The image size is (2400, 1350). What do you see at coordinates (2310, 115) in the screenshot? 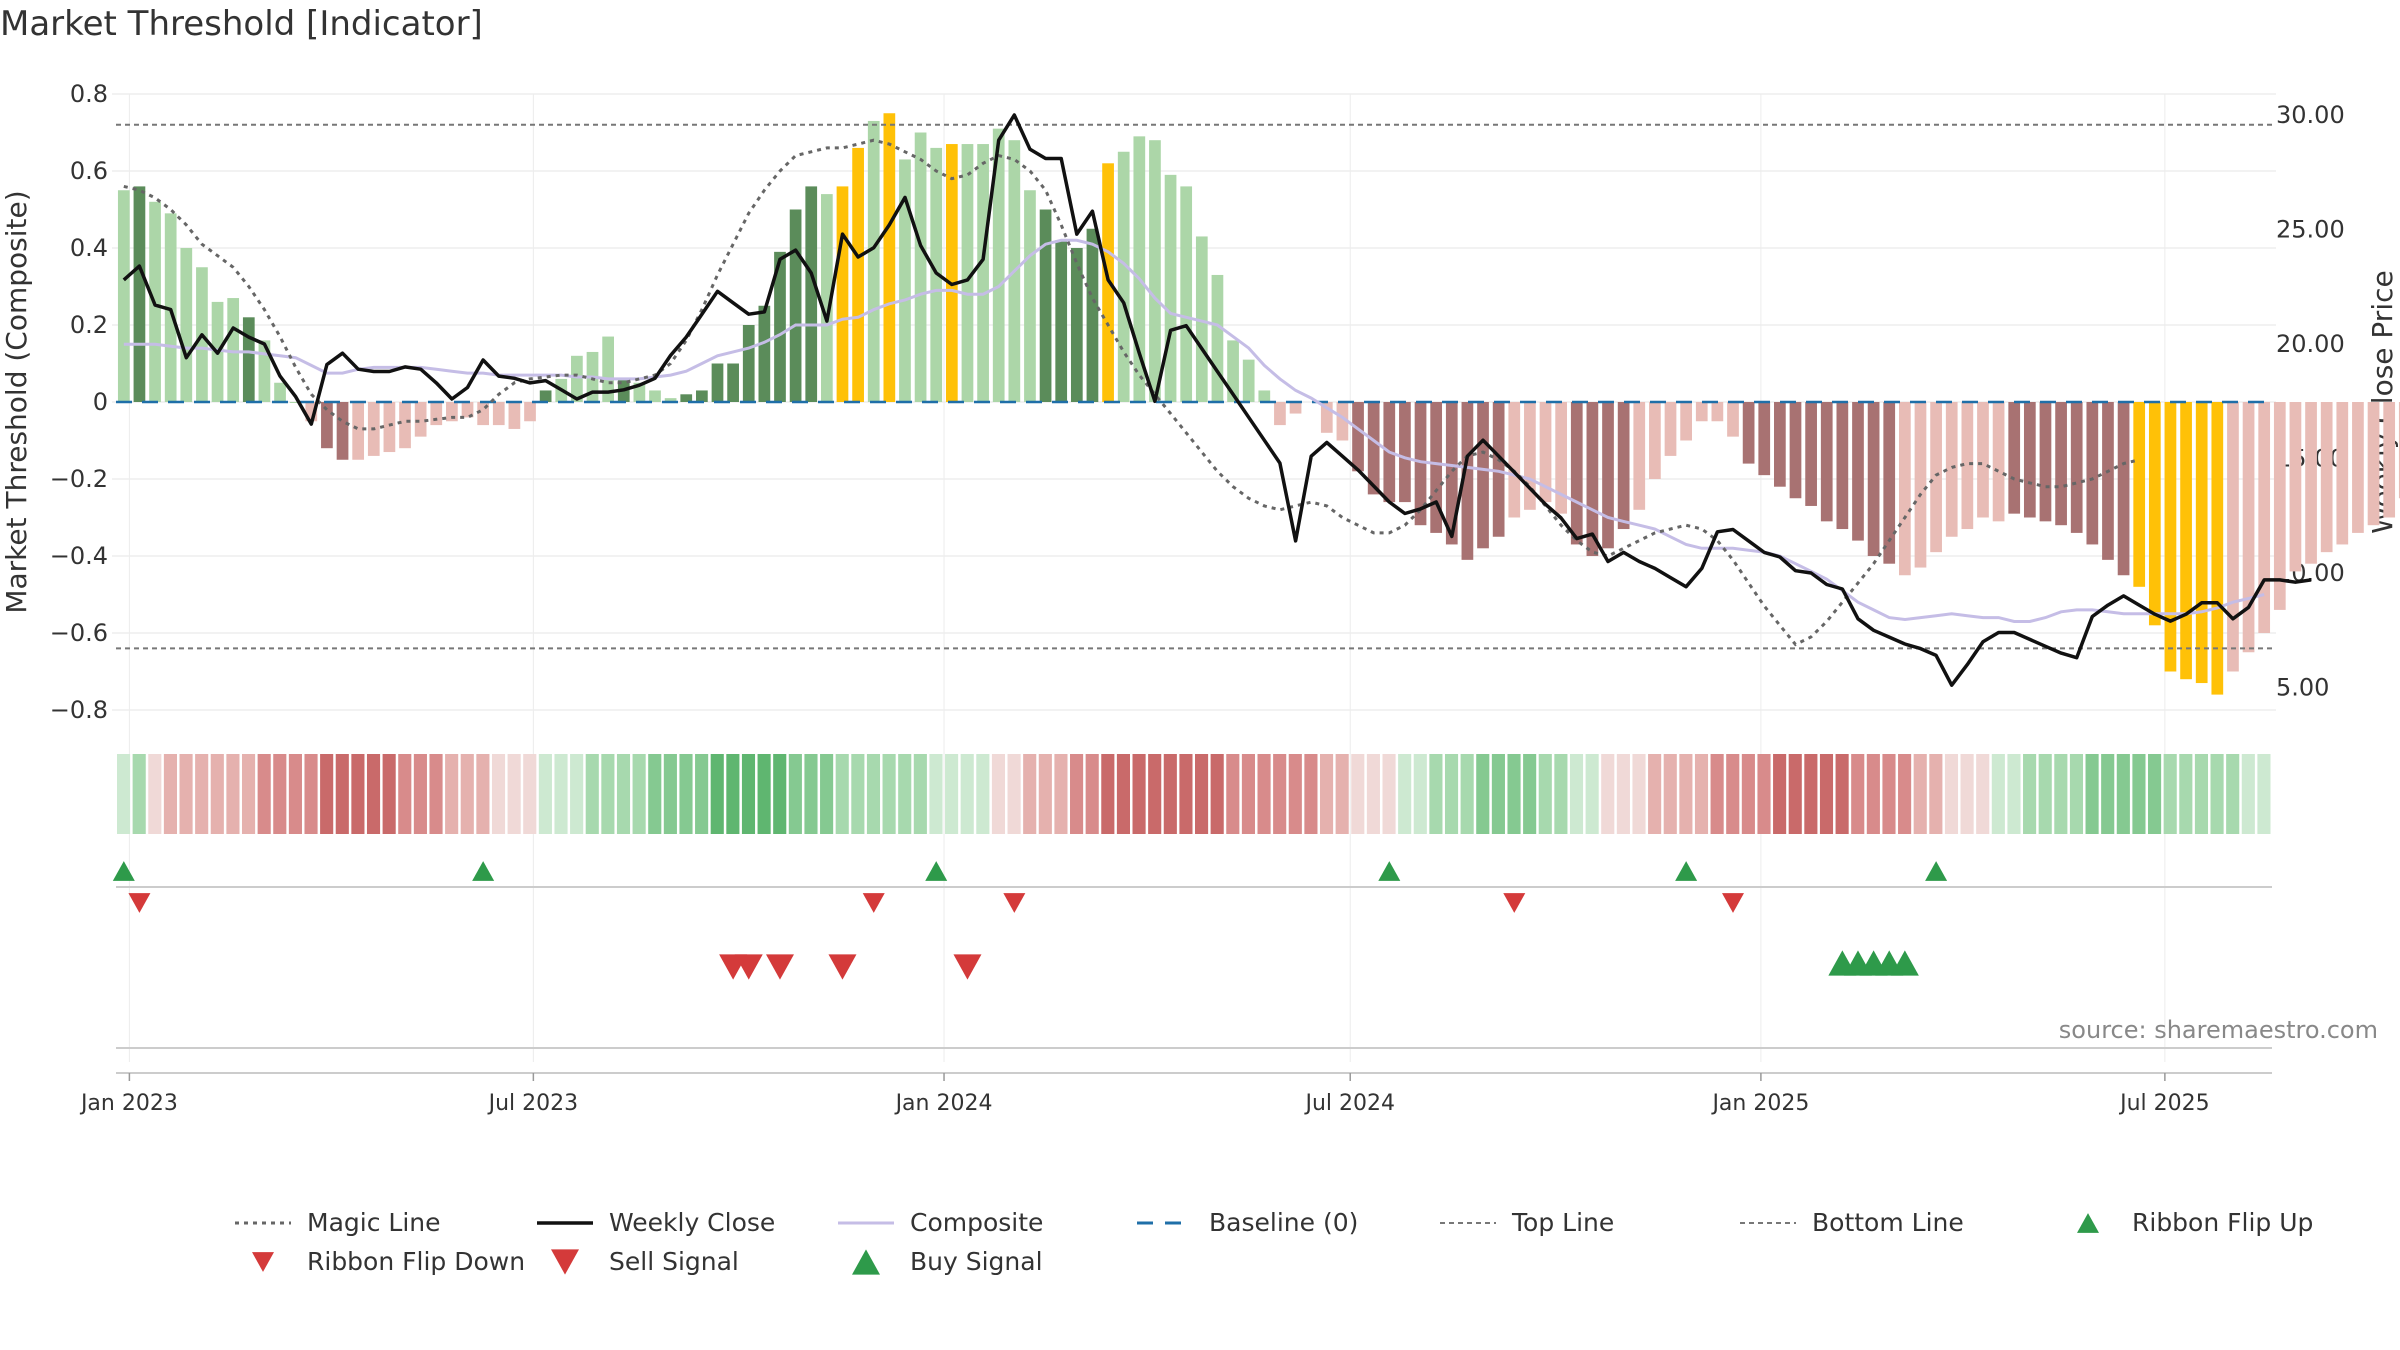
I see `y2-tick-label: 30.00` at bounding box center [2310, 115].